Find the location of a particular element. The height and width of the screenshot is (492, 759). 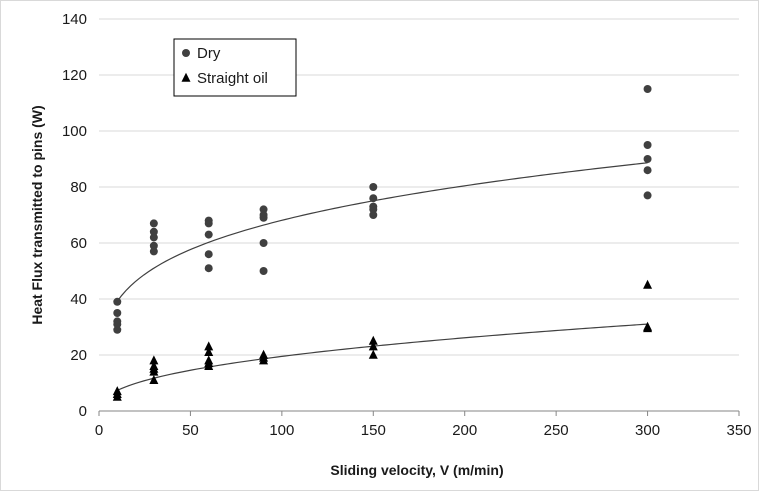

x-tick-label: 0 is located at coordinates (99, 430).